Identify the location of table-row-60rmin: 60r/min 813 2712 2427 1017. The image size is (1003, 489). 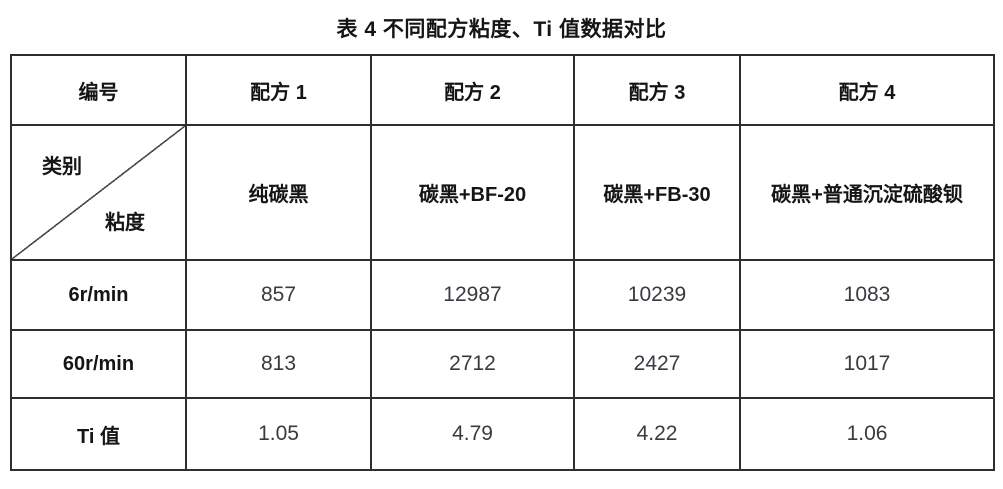
(502, 364).